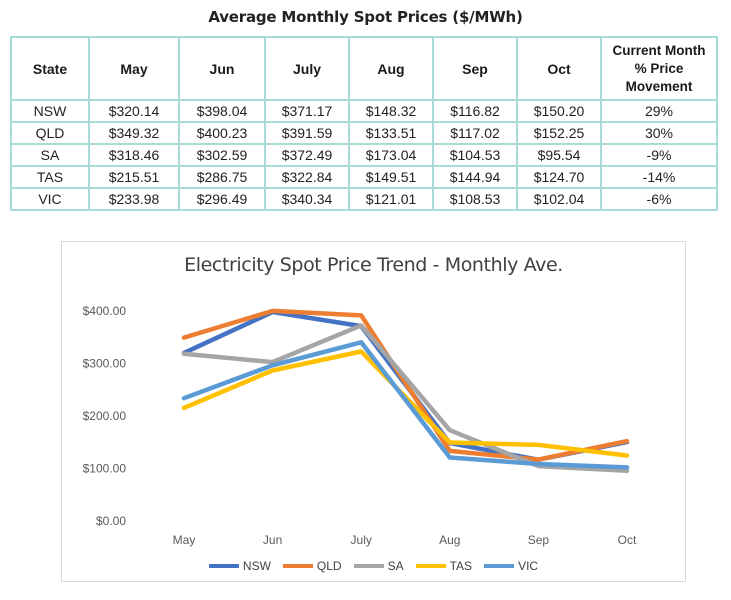  What do you see at coordinates (50, 111) in the screenshot?
I see `cell-state: NSW` at bounding box center [50, 111].